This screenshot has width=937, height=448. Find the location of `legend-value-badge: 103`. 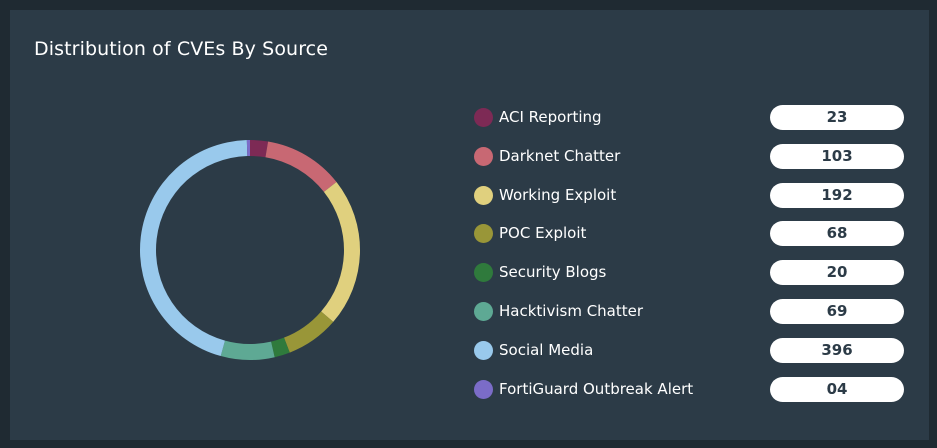

legend-value-badge: 103 is located at coordinates (837, 156).